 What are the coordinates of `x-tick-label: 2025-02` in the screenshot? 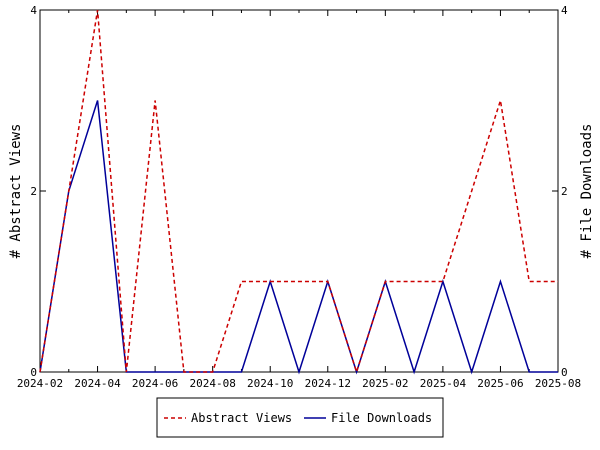 It's located at (385, 383).